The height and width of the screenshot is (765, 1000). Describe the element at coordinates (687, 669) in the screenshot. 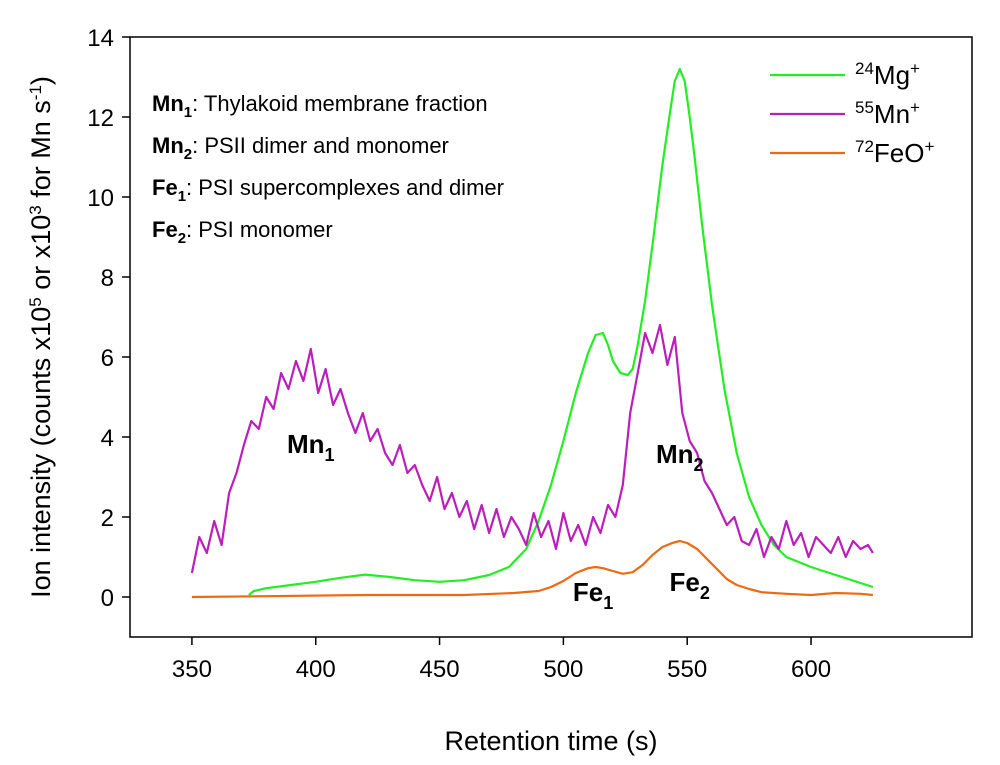

I see `x-tick-label: 550` at that location.